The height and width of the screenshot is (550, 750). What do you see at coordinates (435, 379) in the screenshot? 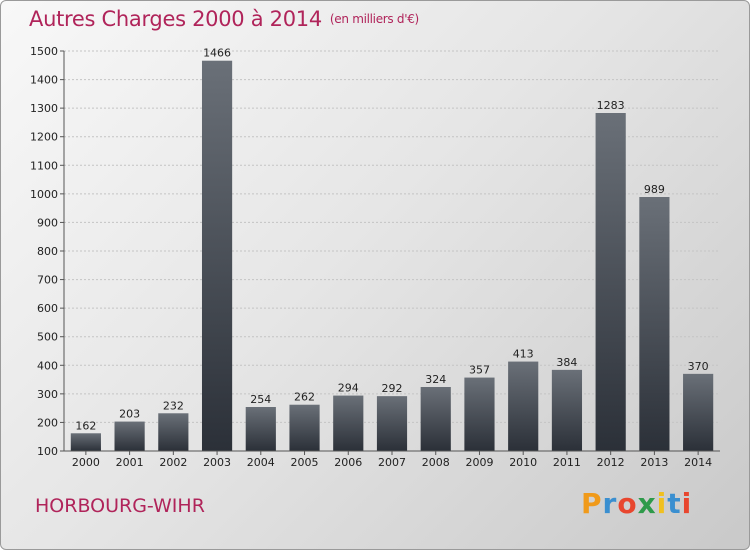
I see `value-label-2008: 324` at bounding box center [435, 379].